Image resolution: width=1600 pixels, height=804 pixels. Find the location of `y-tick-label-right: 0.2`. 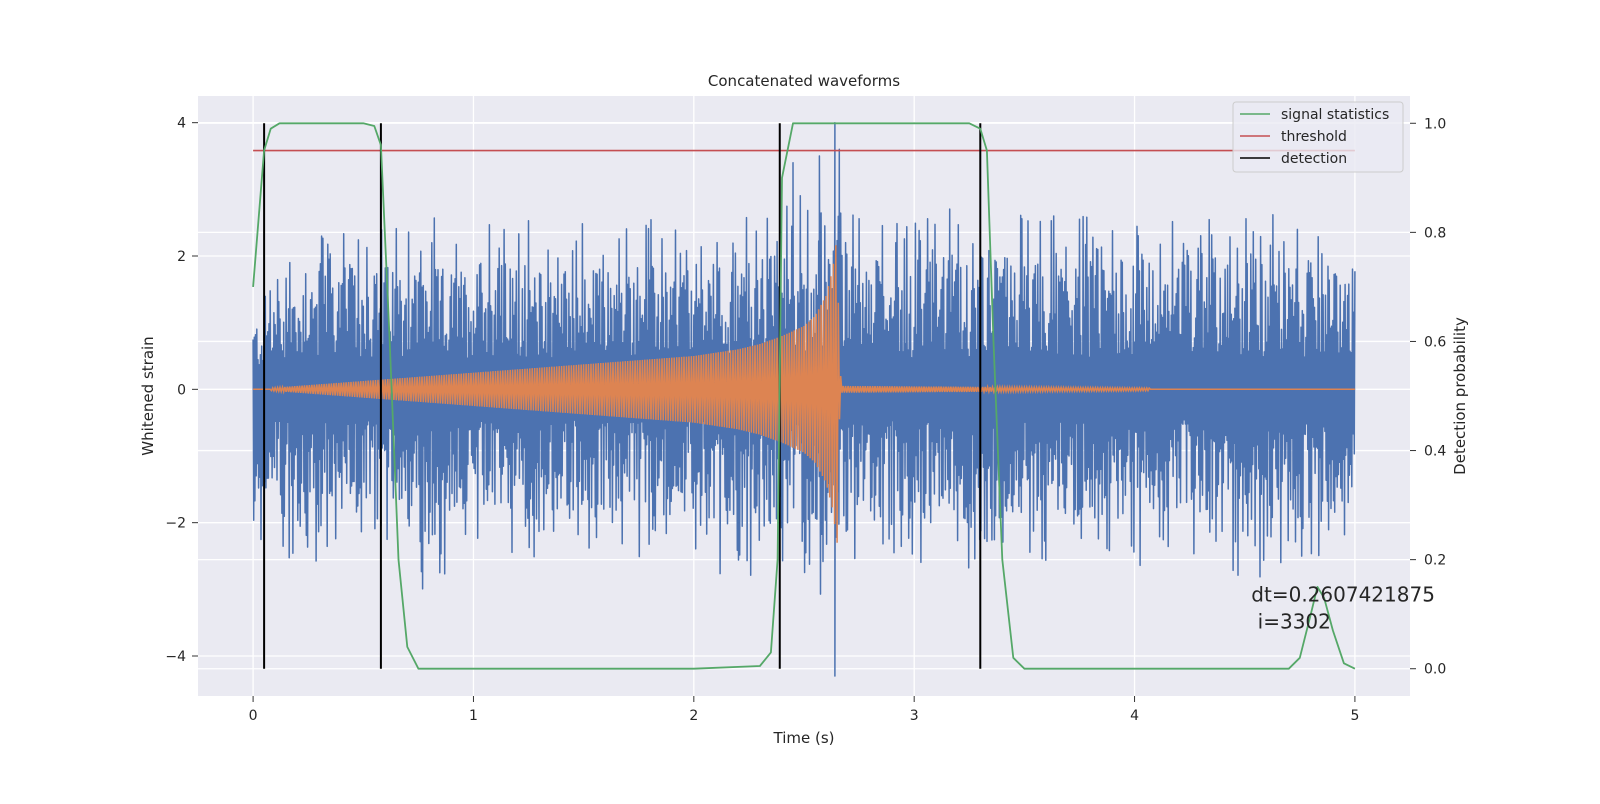

y-tick-label-right: 0.2 is located at coordinates (1435, 561).